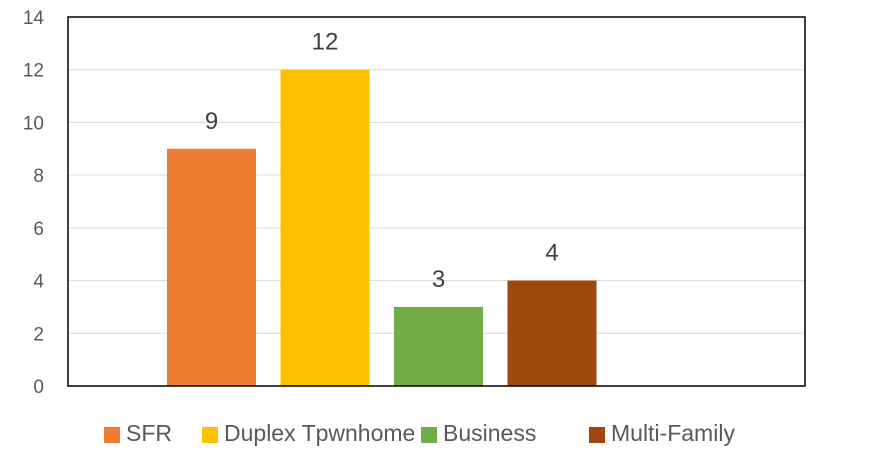  Describe the element at coordinates (211, 121) in the screenshot. I see `data-label: 9` at that location.